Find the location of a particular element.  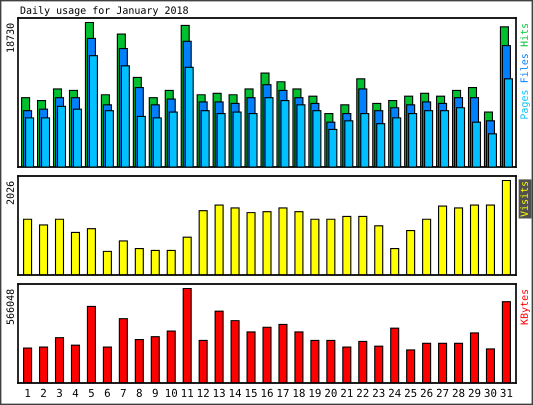

x-tick-label: 13 is located at coordinates (219, 392).